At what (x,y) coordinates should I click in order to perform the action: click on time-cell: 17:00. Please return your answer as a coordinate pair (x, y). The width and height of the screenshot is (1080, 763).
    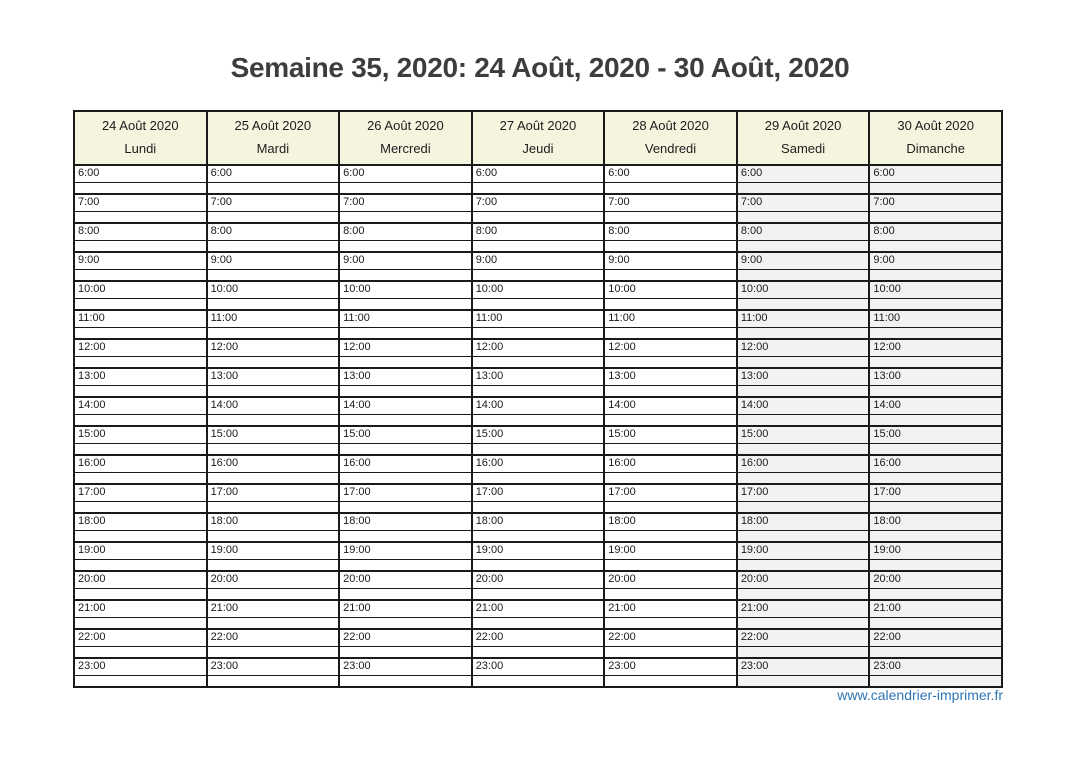
    Looking at the image, I should click on (537, 493).